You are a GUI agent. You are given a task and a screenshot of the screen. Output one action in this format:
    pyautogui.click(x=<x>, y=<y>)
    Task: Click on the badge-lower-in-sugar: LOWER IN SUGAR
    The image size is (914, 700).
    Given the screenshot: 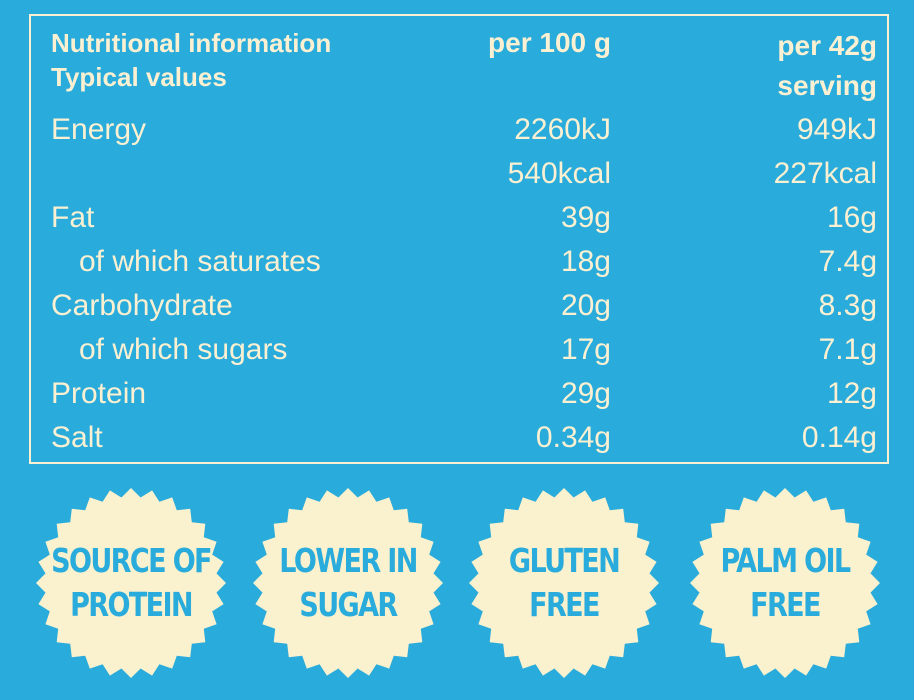 What is the action you would take?
    pyautogui.click(x=348, y=583)
    